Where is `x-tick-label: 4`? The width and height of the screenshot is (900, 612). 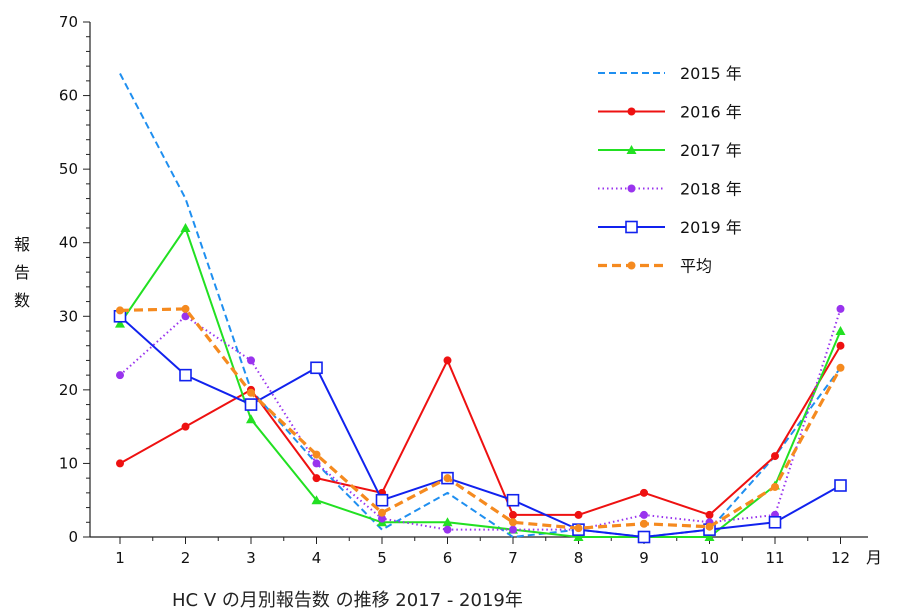 x-tick-label: 4 is located at coordinates (317, 558).